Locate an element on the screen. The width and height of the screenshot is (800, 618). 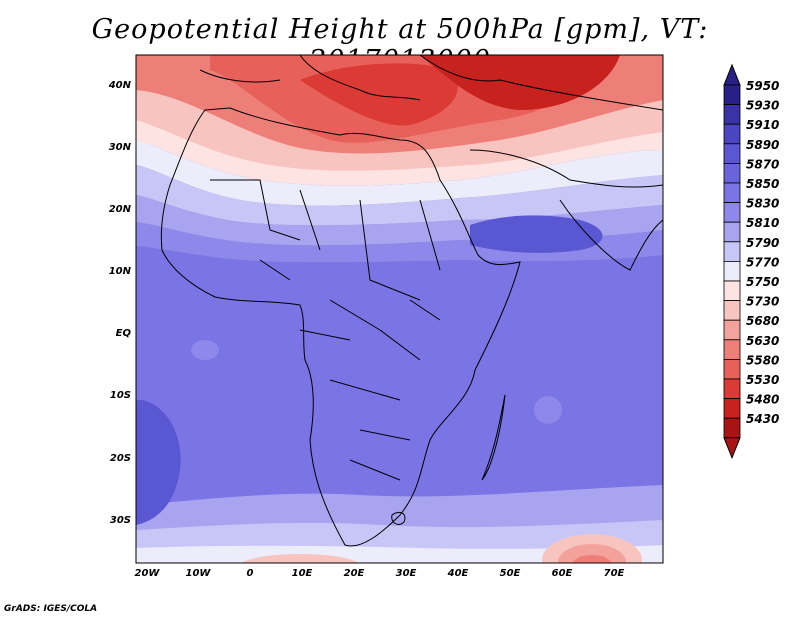
lat-label: 20S is located at coordinates (120, 458).